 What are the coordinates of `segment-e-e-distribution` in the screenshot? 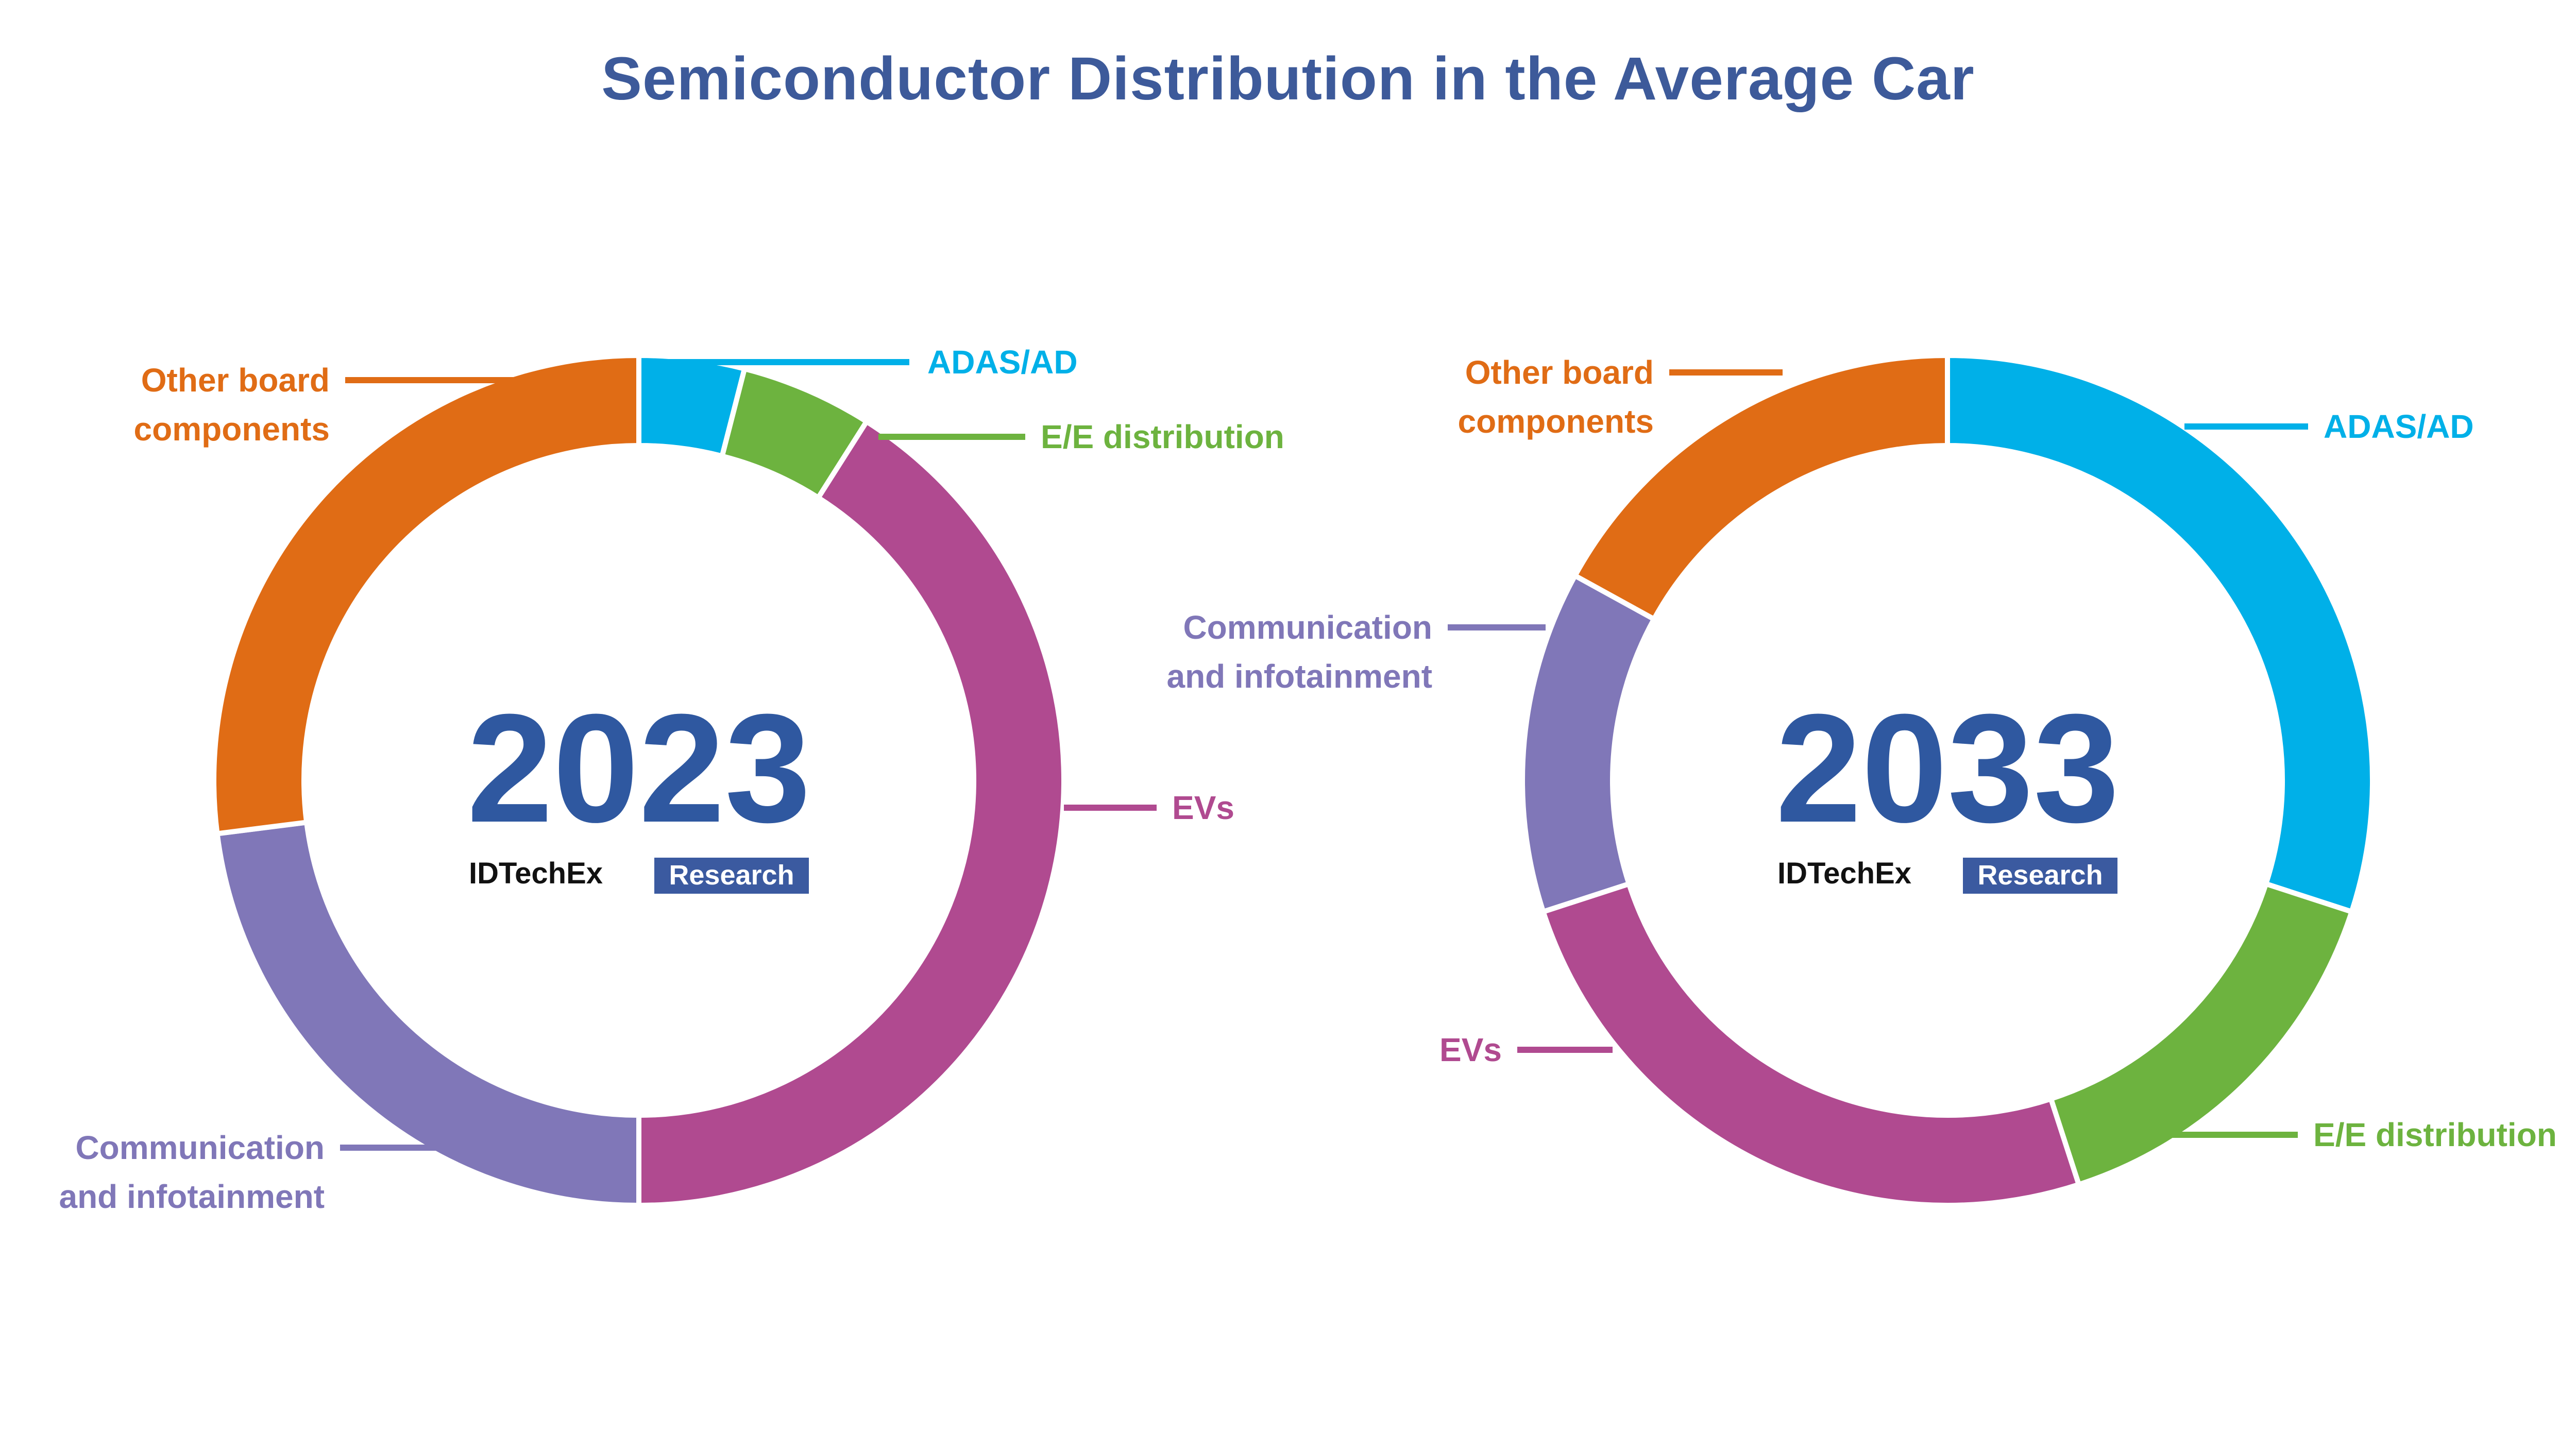 It's located at (2201, 1034).